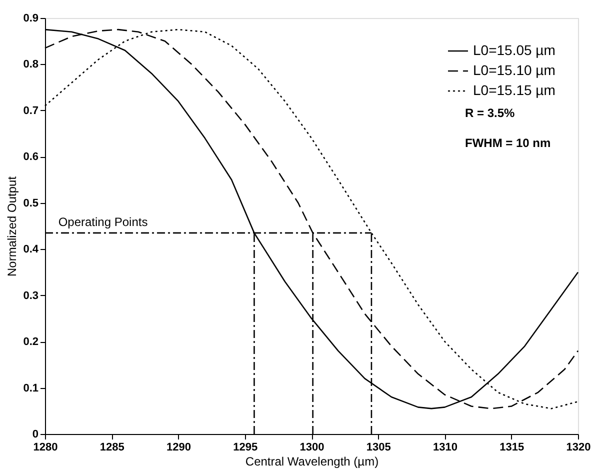 The width and height of the screenshot is (603, 472). What do you see at coordinates (112, 448) in the screenshot?
I see `x-tick-label: 1285` at bounding box center [112, 448].